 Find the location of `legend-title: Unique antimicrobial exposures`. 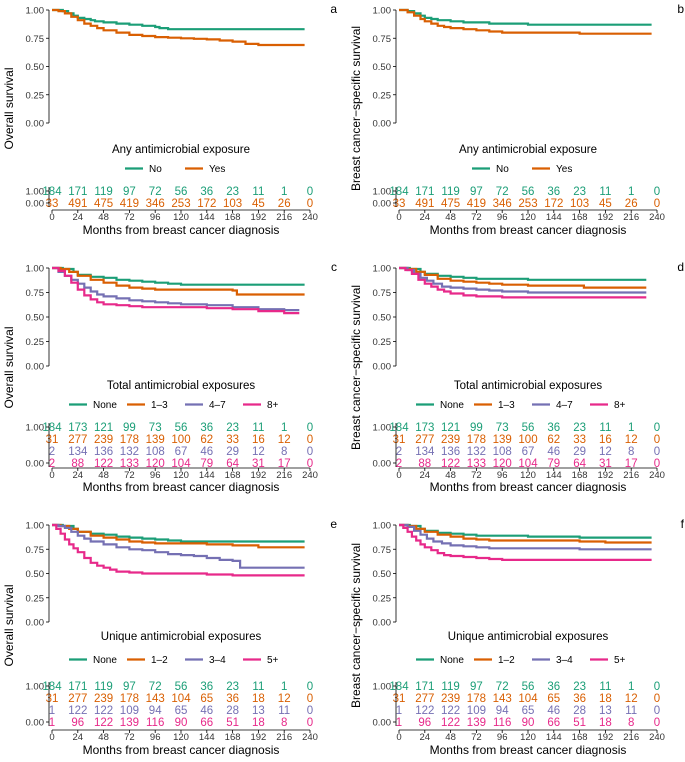

legend-title: Unique antimicrobial exposures is located at coordinates (528, 637).